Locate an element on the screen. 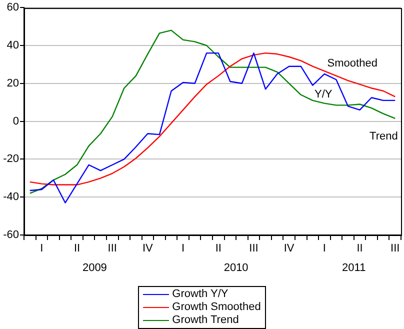  legend-label: Growth Y/Y is located at coordinates (200, 294).